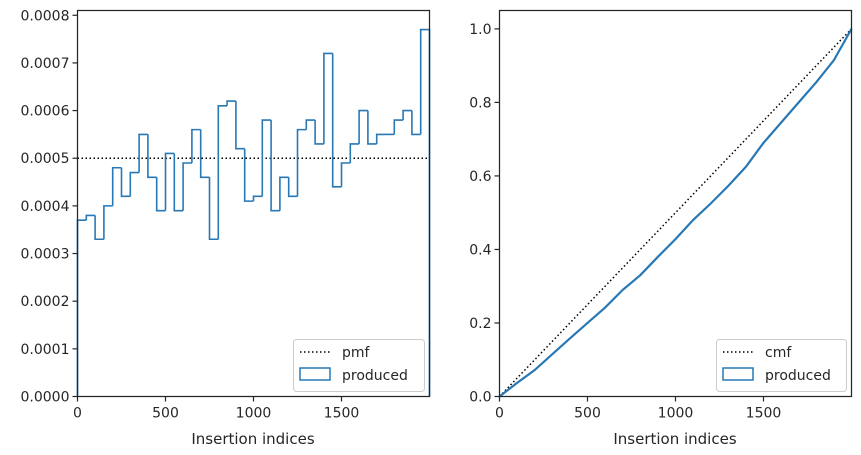 The image size is (861, 455). Describe the element at coordinates (480, 398) in the screenshot. I see `y-tick-label: 0.0` at that location.